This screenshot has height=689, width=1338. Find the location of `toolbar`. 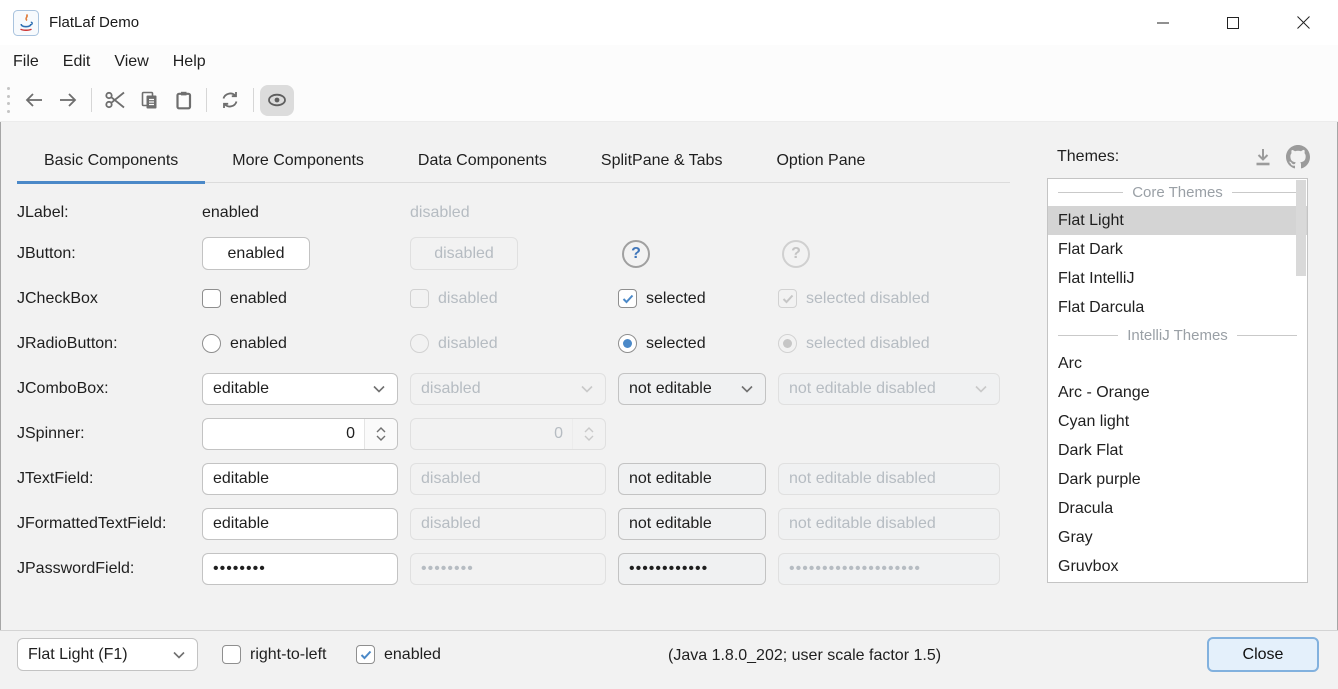

toolbar is located at coordinates (669, 100).